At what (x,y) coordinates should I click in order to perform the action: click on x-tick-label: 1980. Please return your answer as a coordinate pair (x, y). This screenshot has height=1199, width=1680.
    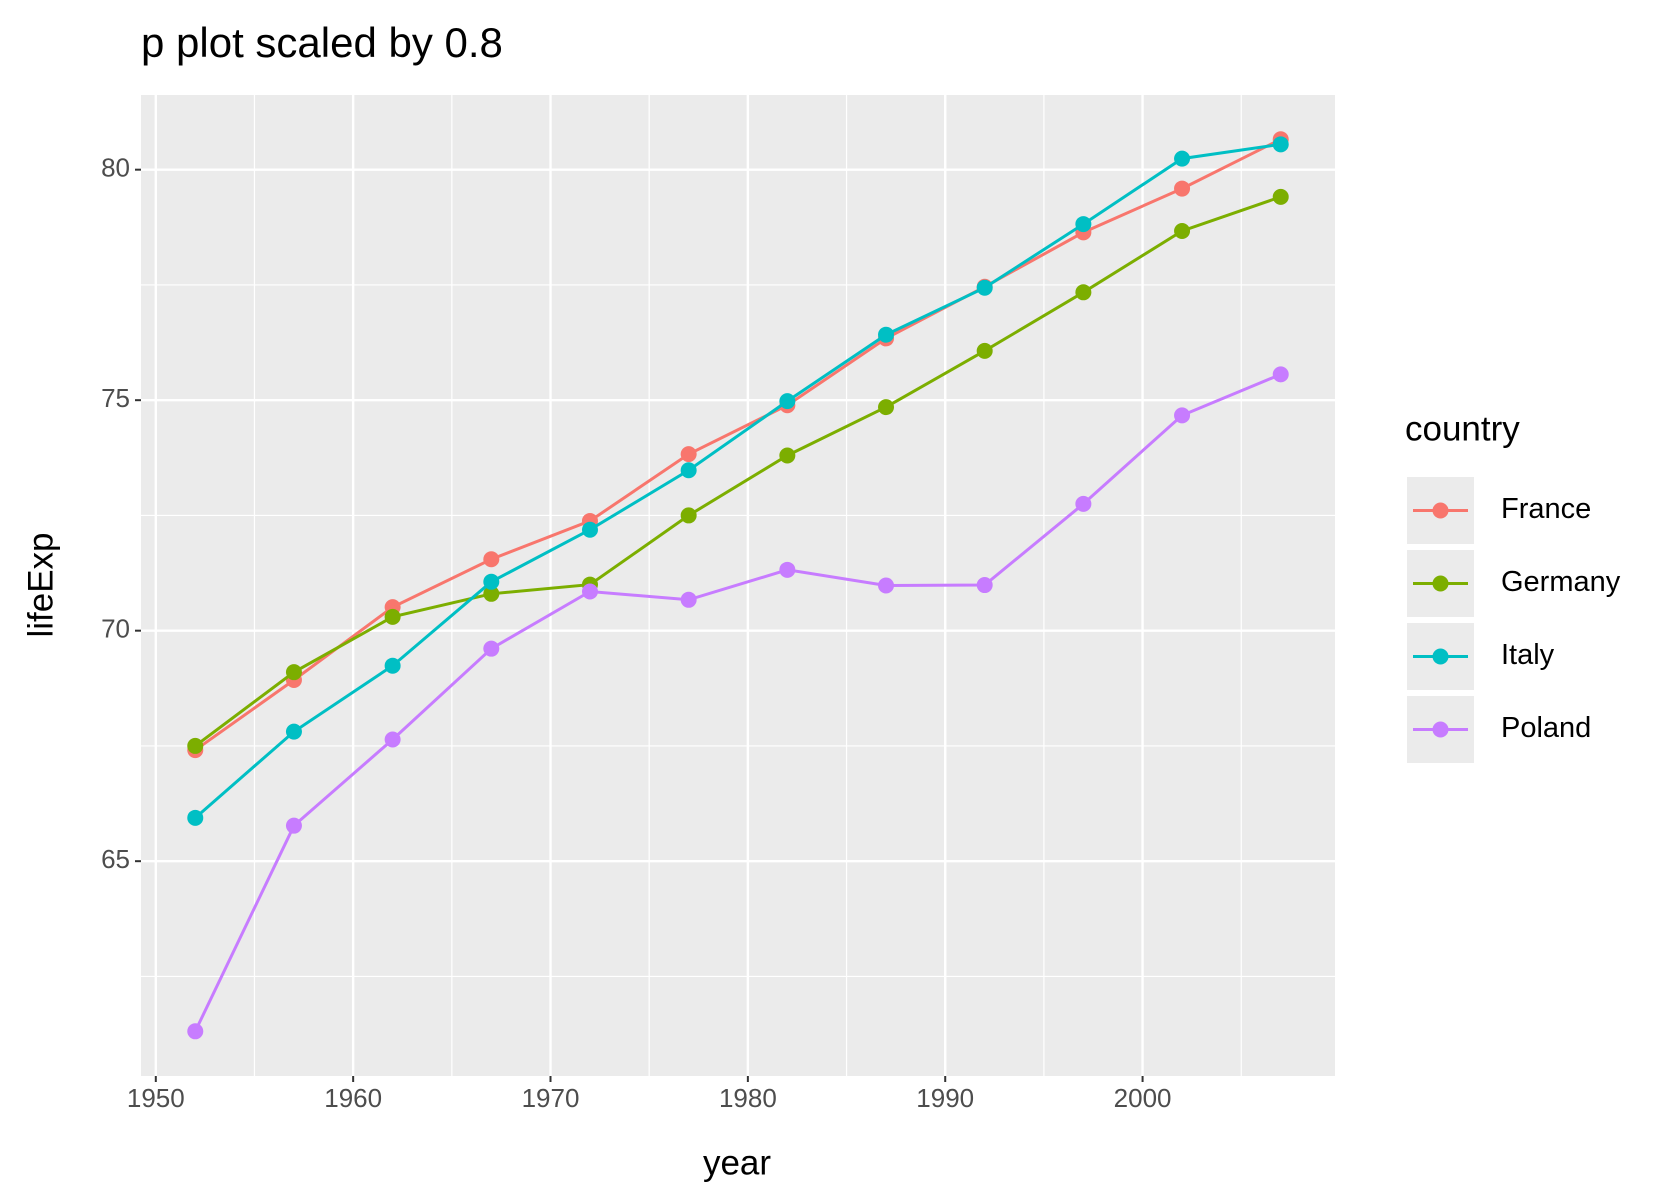
    Looking at the image, I should click on (748, 1098).